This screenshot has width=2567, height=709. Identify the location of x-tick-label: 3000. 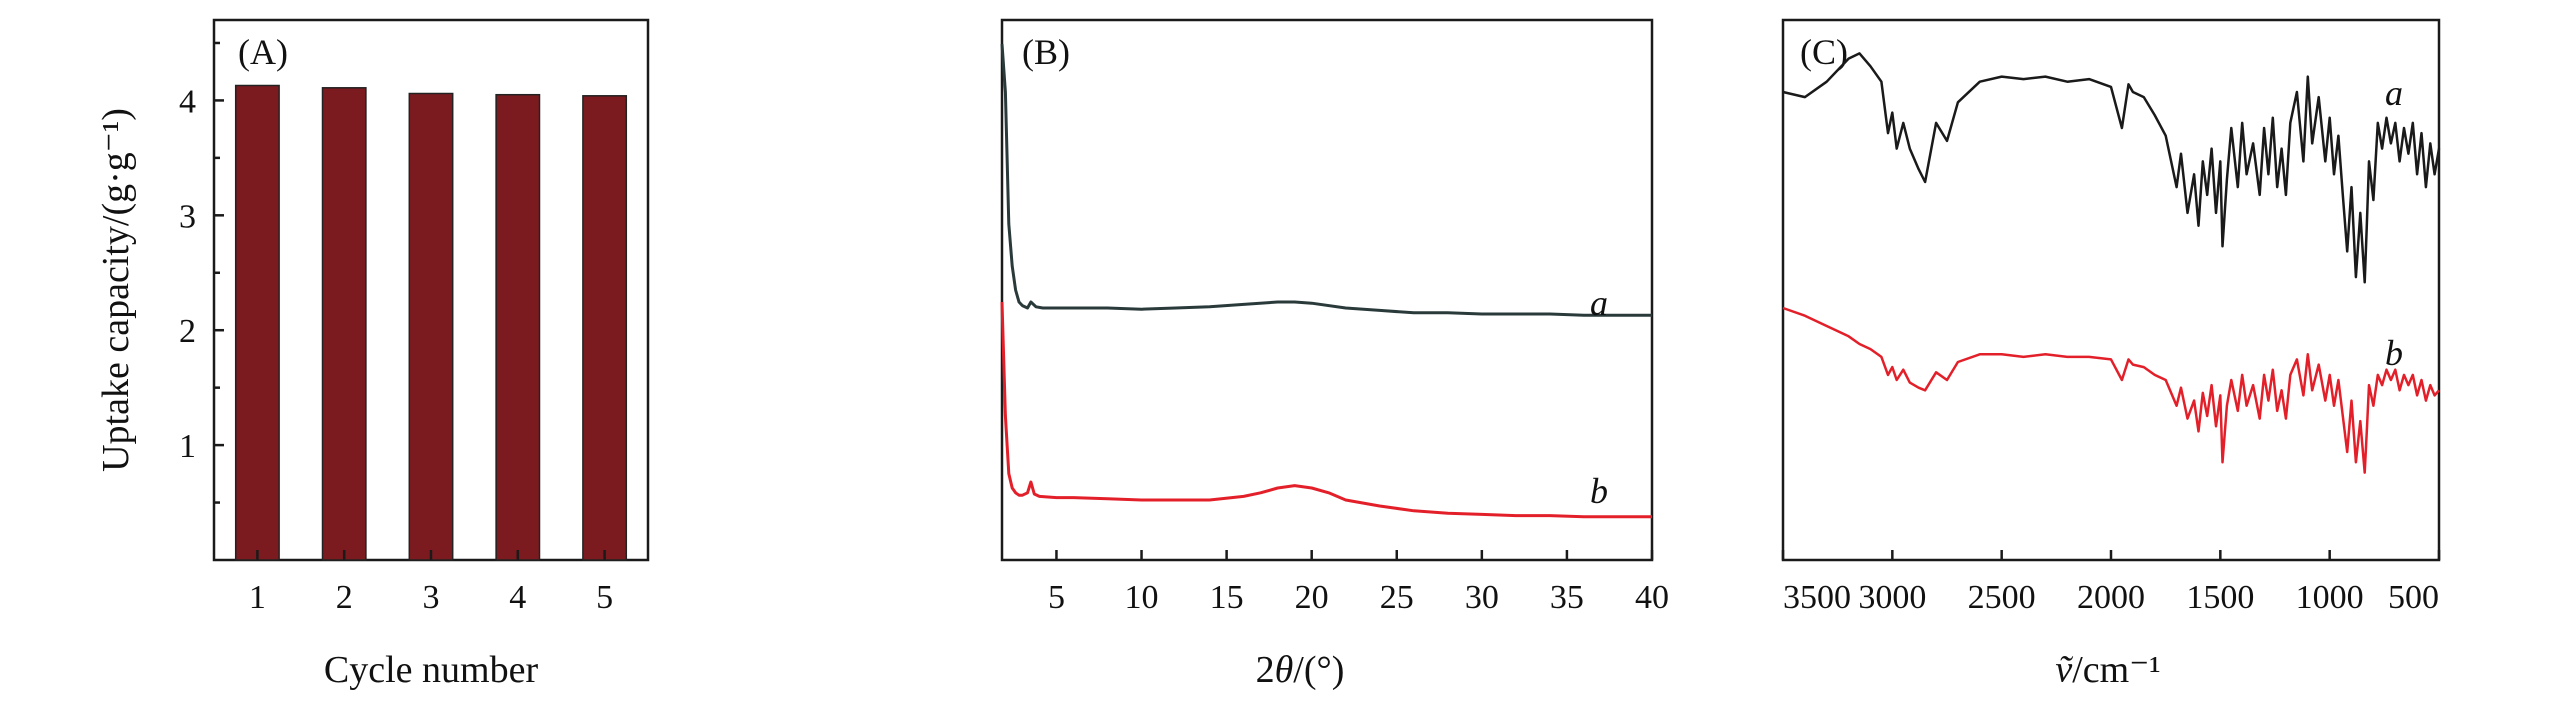
(1892, 597).